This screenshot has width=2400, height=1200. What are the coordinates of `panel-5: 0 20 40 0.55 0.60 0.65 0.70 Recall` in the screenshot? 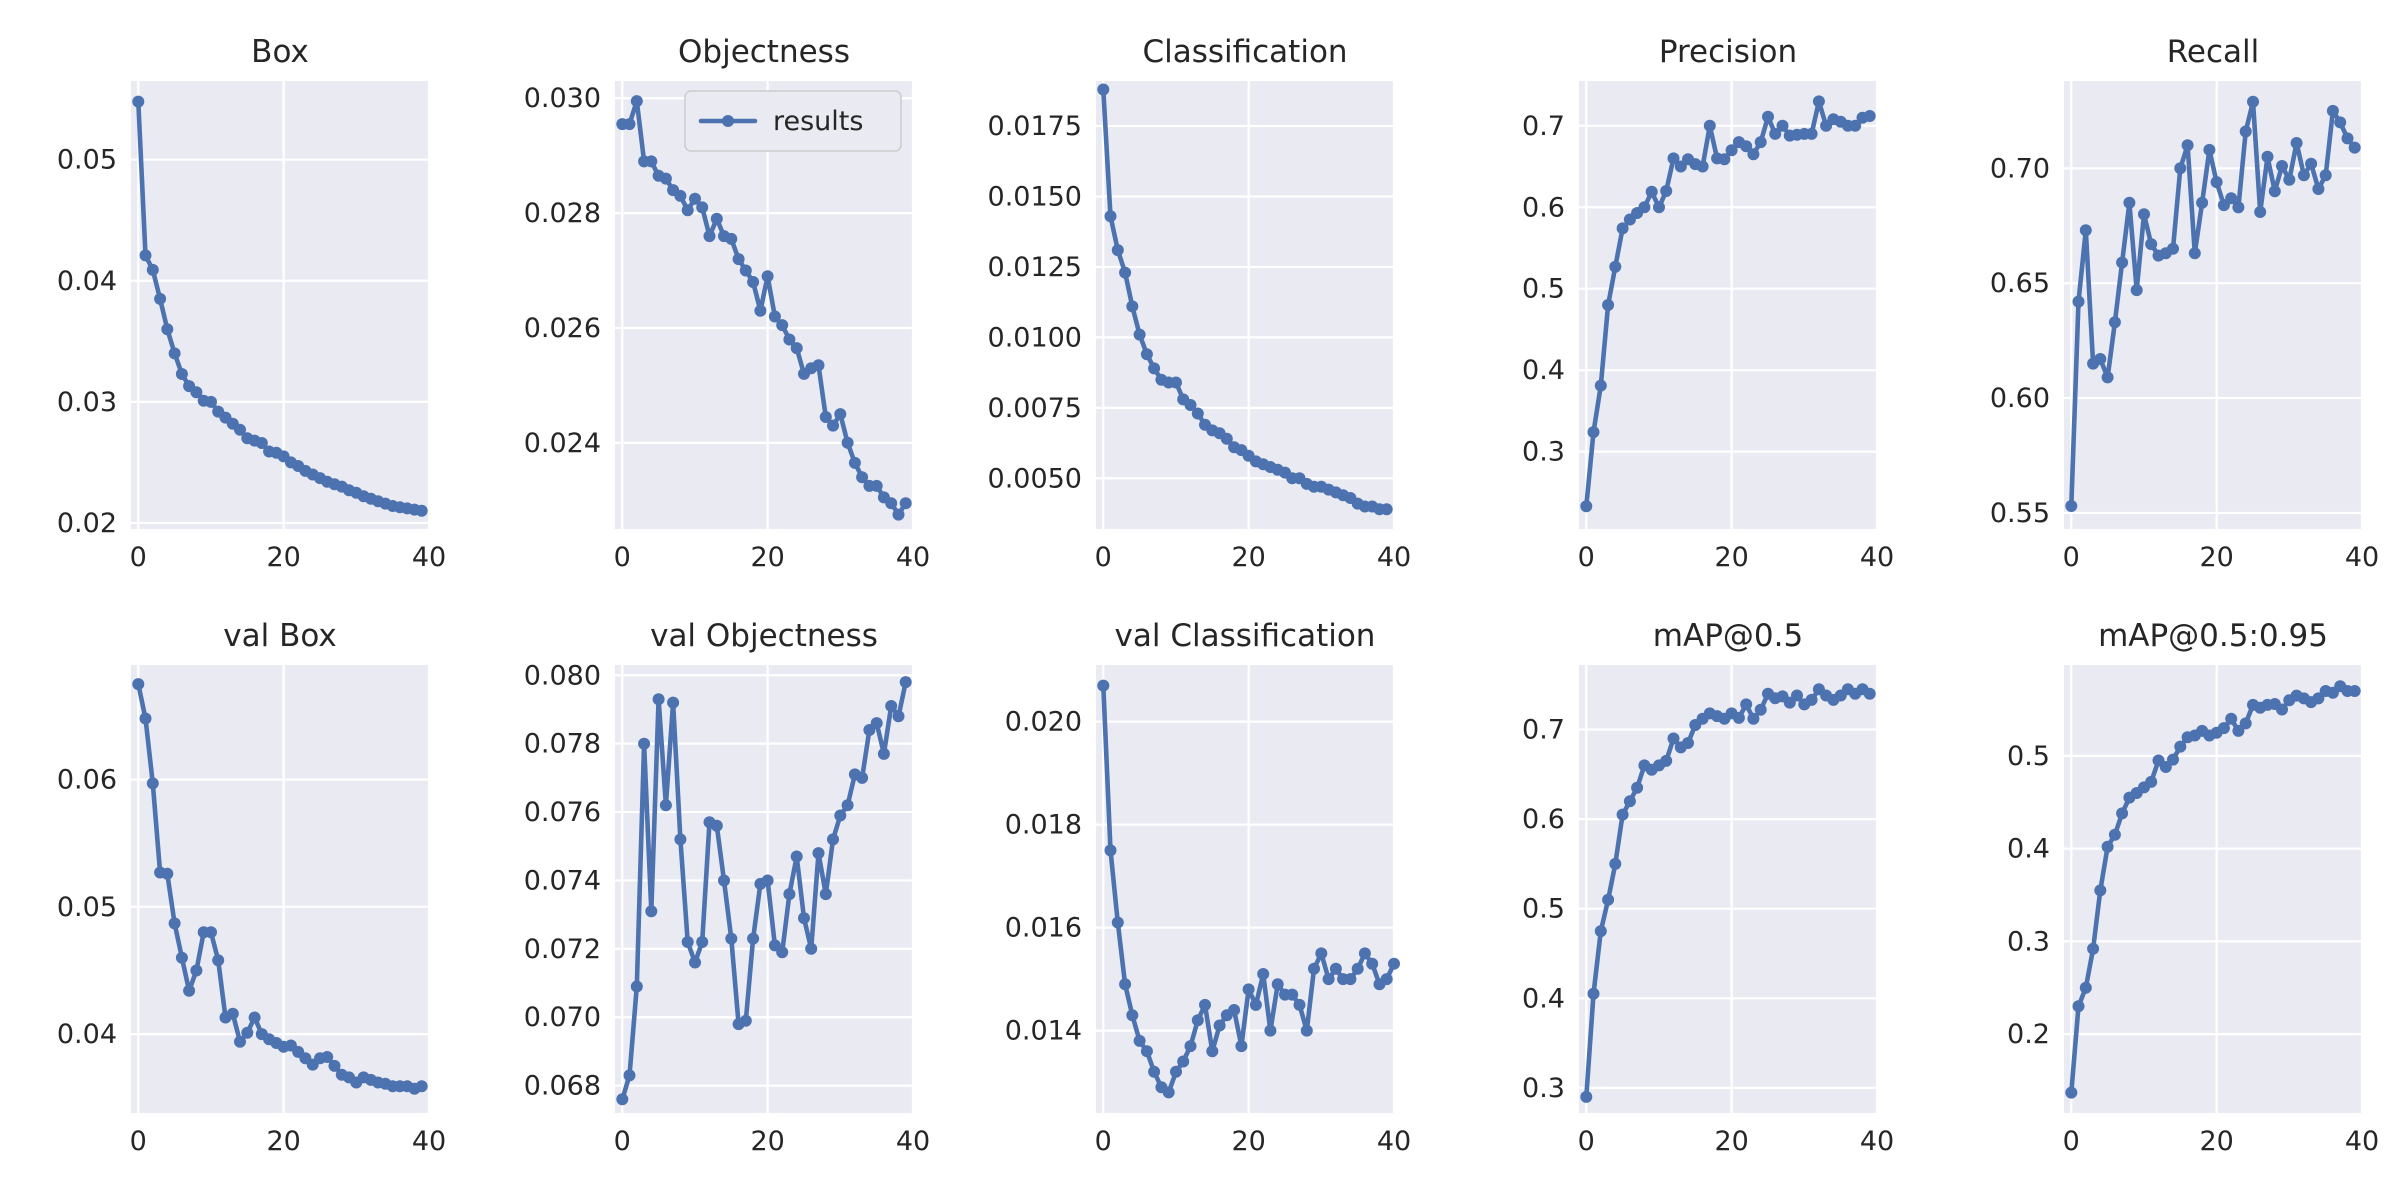 It's located at (2184, 303).